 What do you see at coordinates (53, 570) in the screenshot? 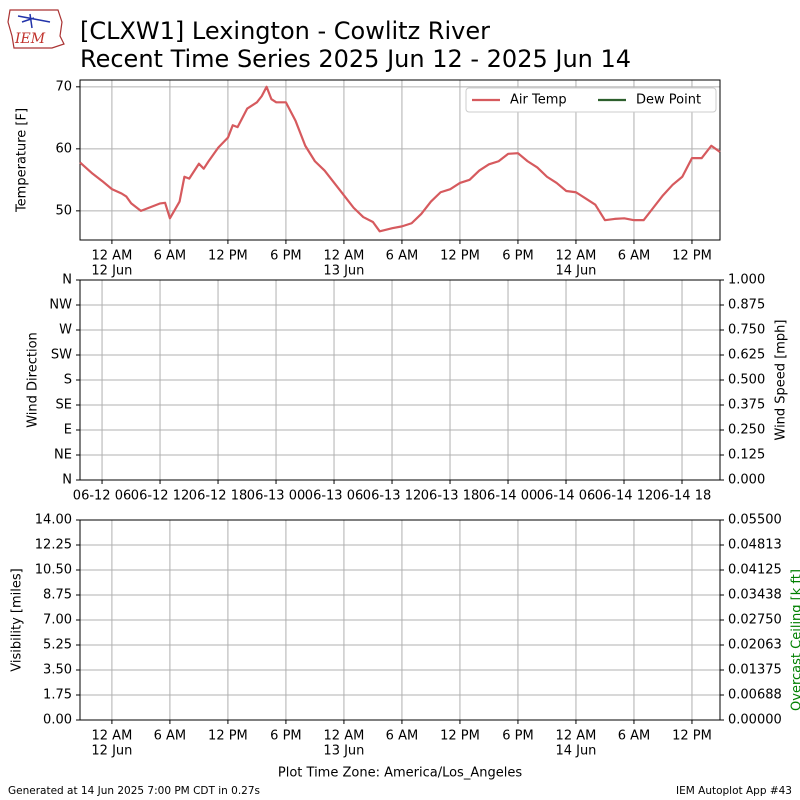
I see `y-tick-label: 10.50` at bounding box center [53, 570].